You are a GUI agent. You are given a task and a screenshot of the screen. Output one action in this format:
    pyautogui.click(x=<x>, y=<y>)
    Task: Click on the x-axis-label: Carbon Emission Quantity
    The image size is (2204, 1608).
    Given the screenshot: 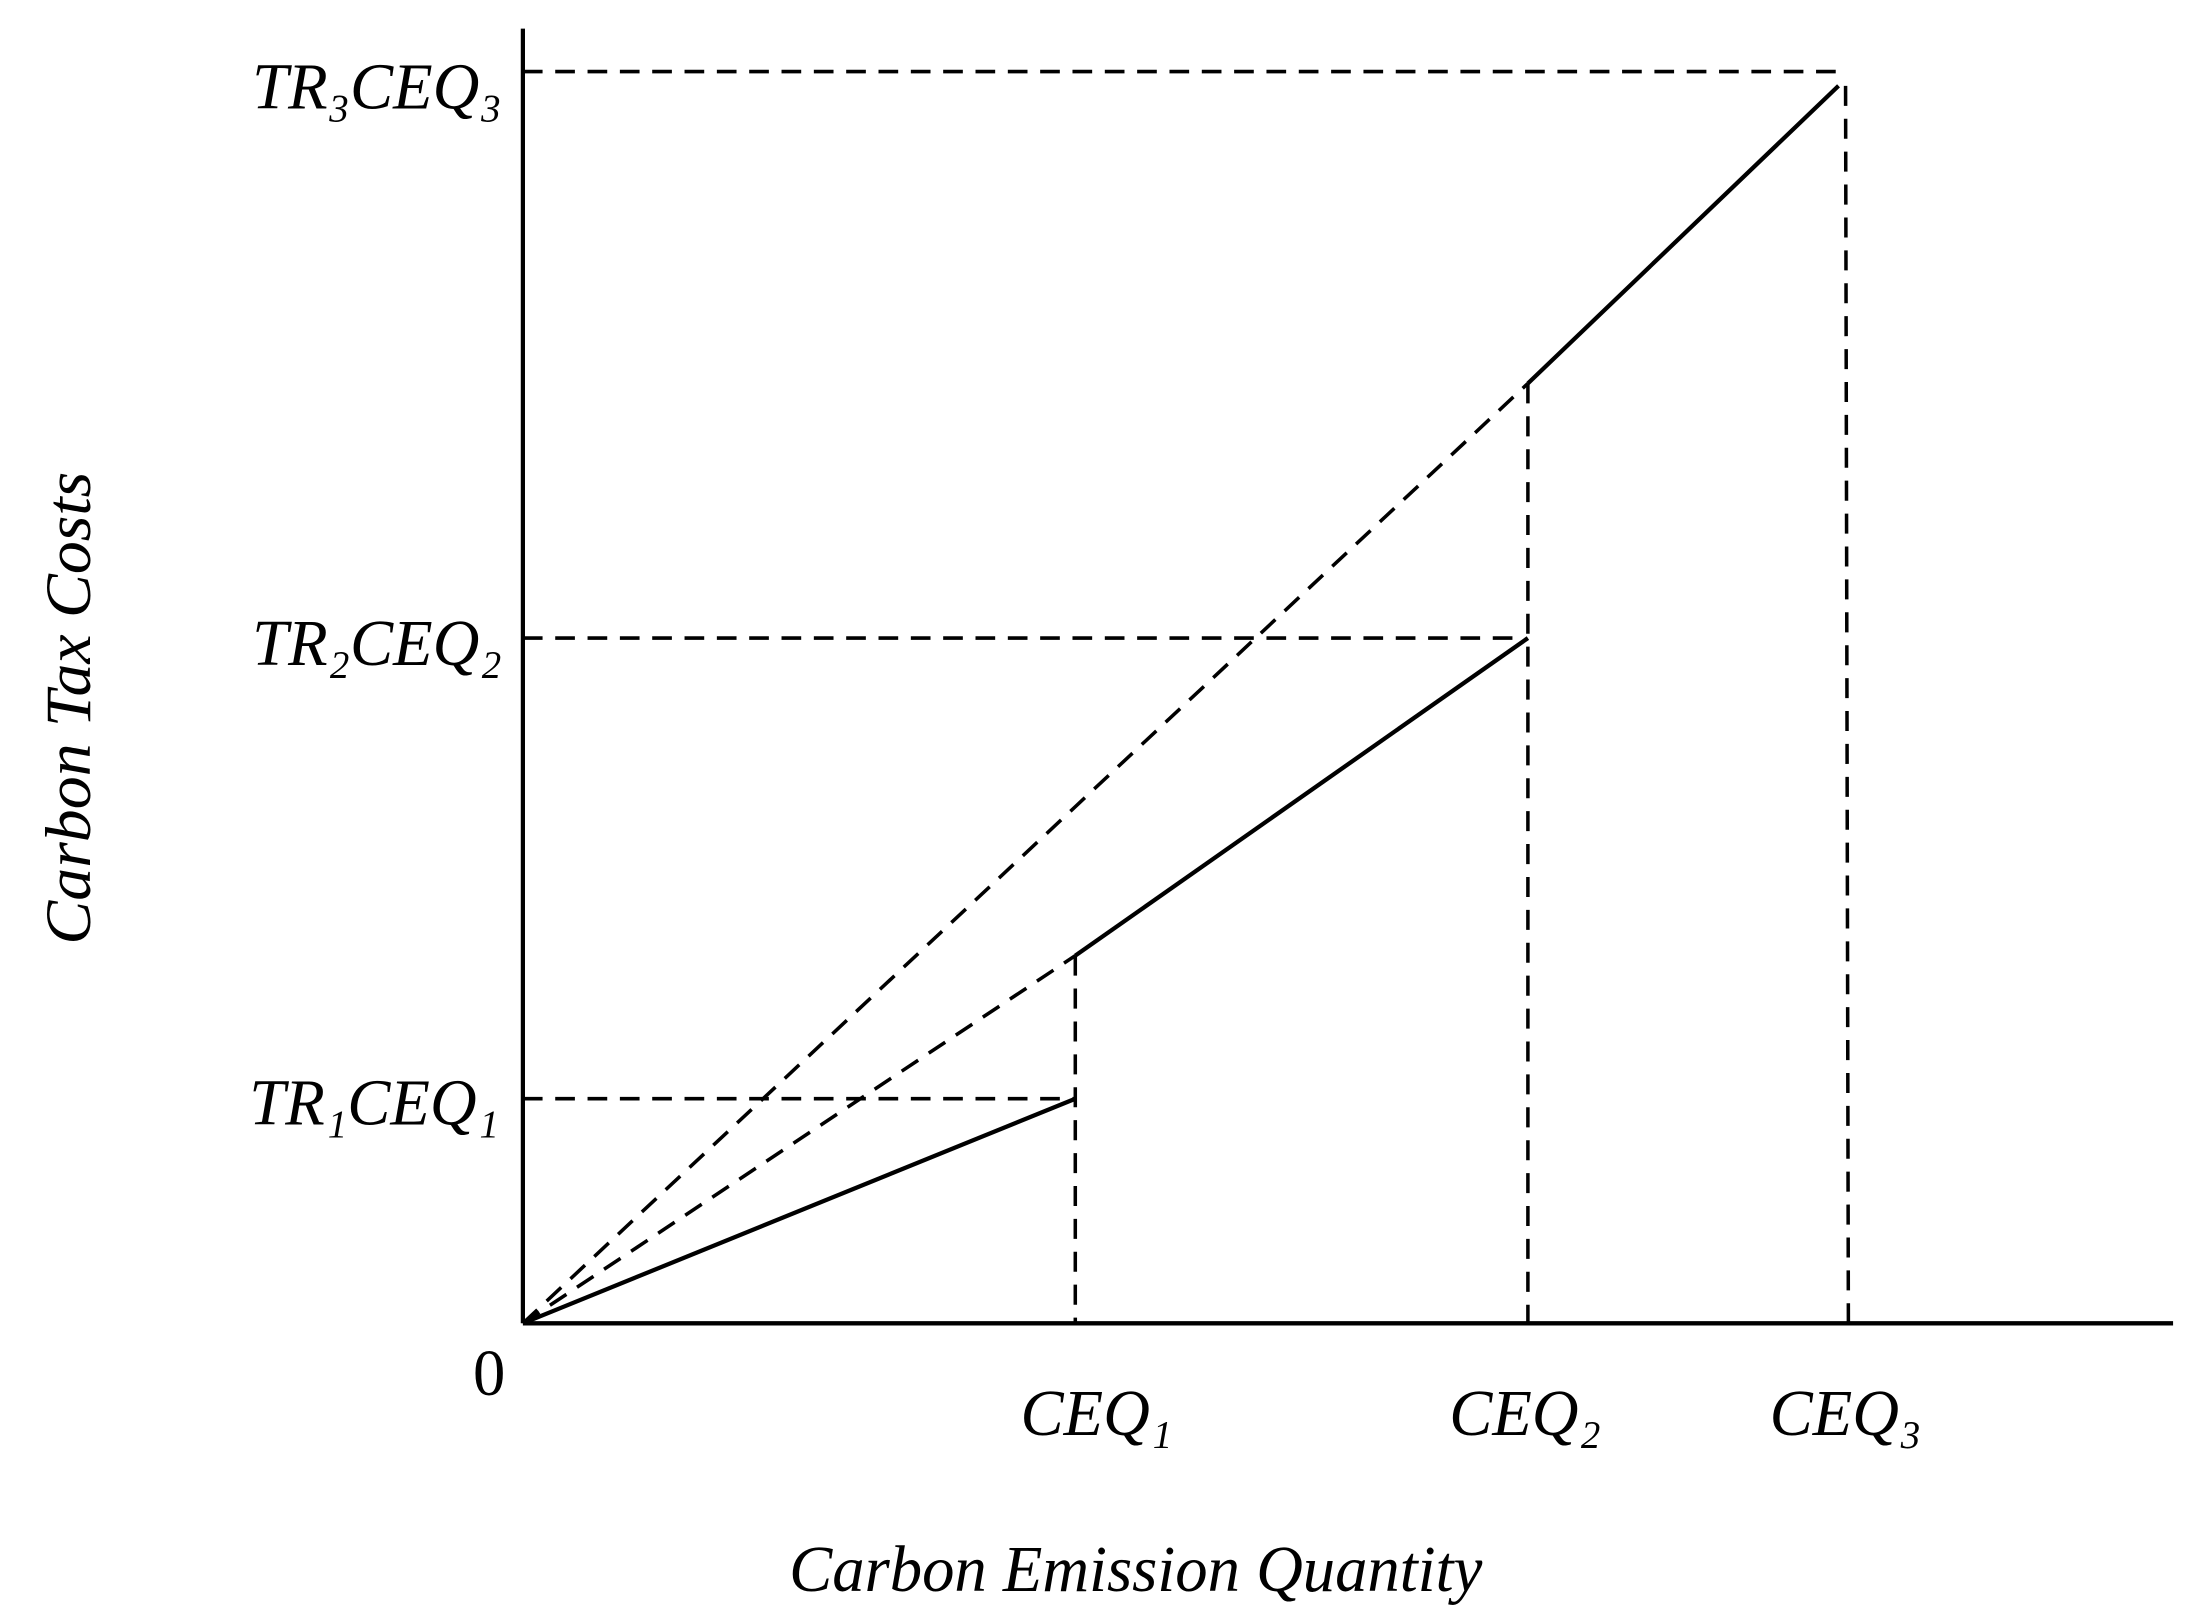 What is the action you would take?
    pyautogui.click(x=1135, y=1569)
    